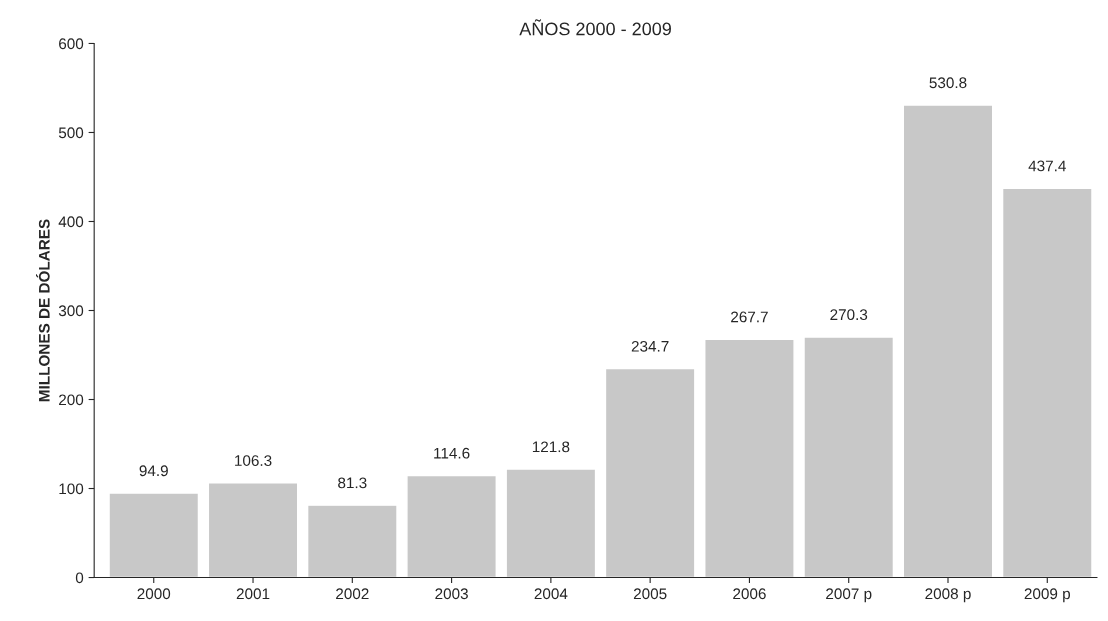  I want to click on x-tick-label: 2002, so click(352, 594).